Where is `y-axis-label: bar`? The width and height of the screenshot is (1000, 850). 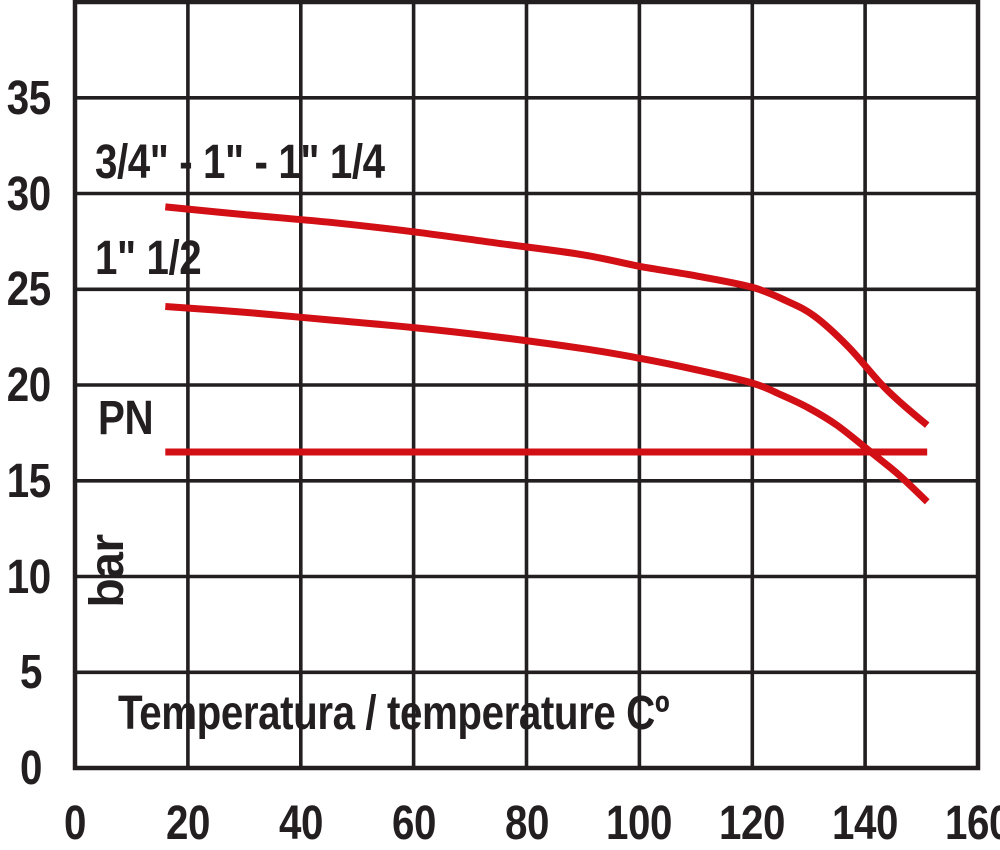 y-axis-label: bar is located at coordinates (107, 571).